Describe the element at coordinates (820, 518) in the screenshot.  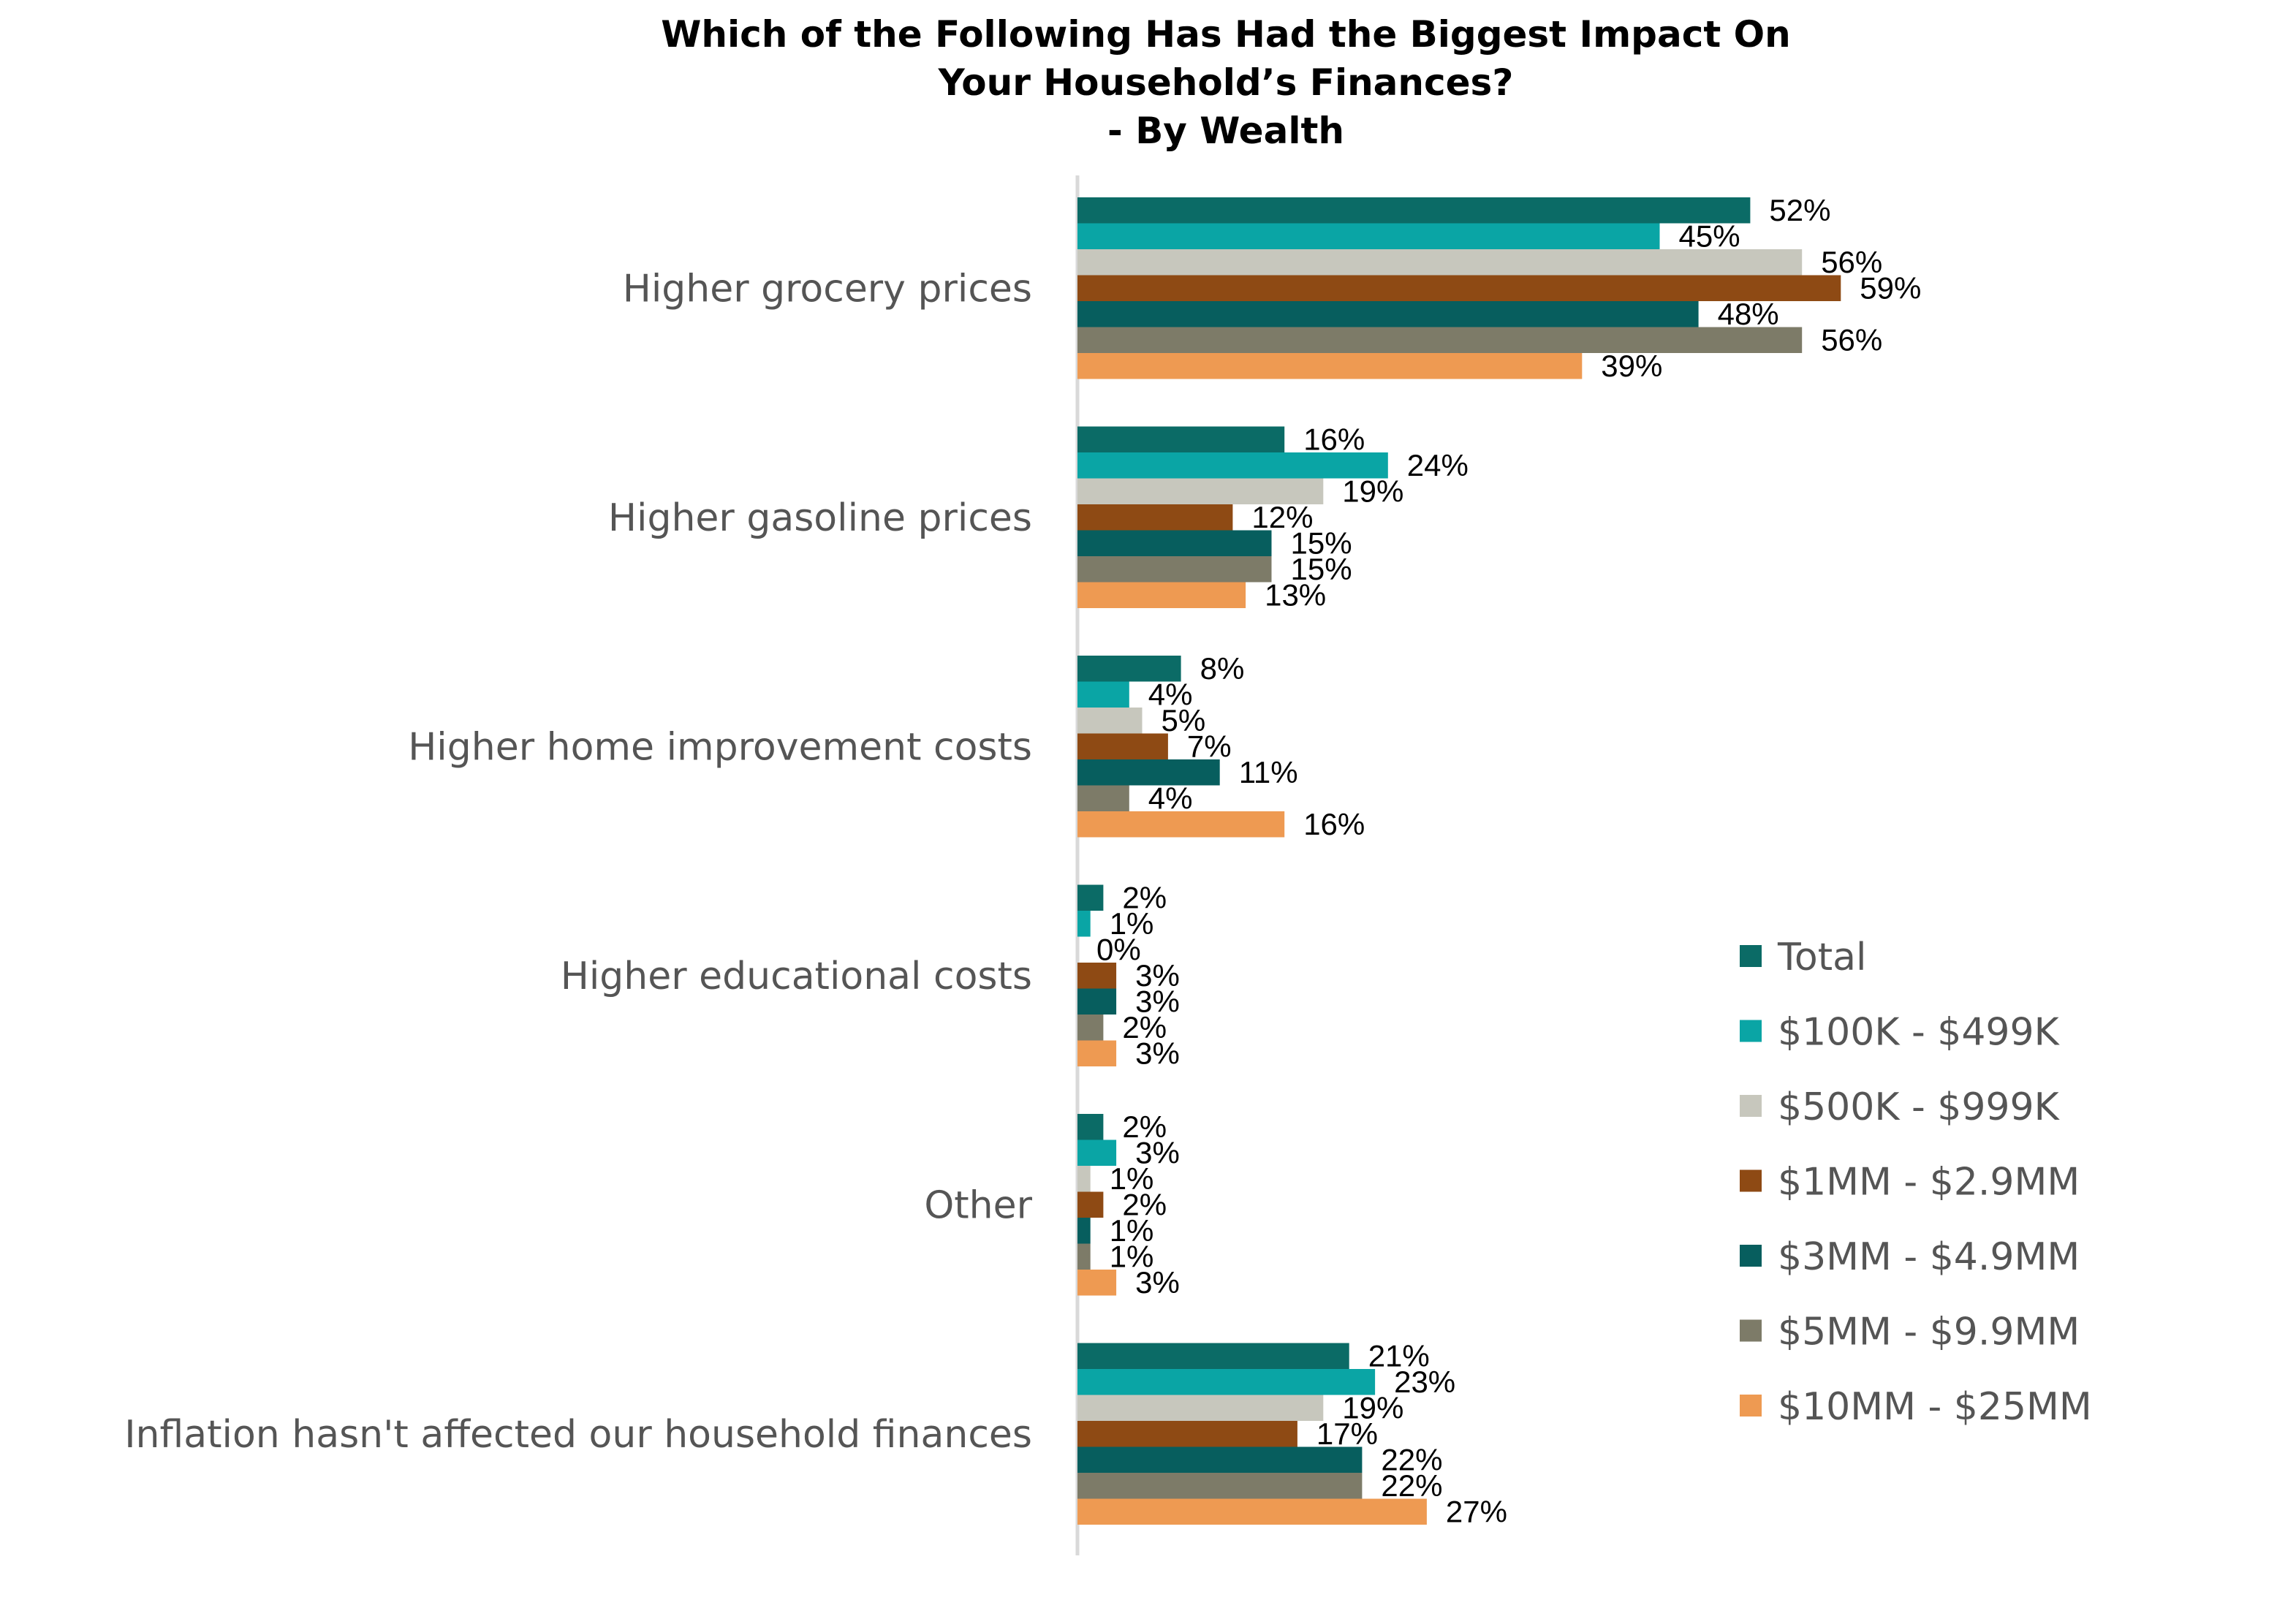
I see `category-label-higher-gasoline-prices: Higher gasoline prices` at that location.